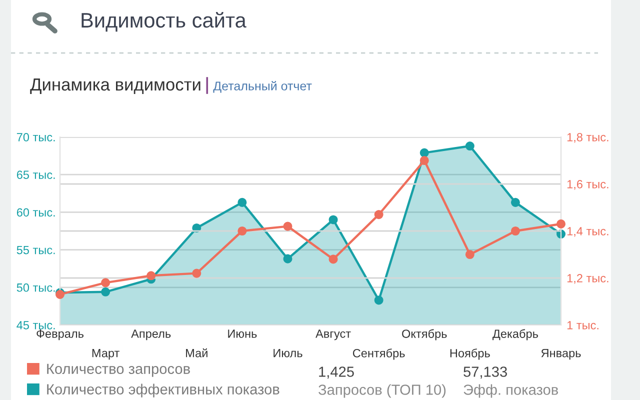 The width and height of the screenshot is (640, 400). I want to click on y2-tick-label: 1 тыс., so click(582, 325).